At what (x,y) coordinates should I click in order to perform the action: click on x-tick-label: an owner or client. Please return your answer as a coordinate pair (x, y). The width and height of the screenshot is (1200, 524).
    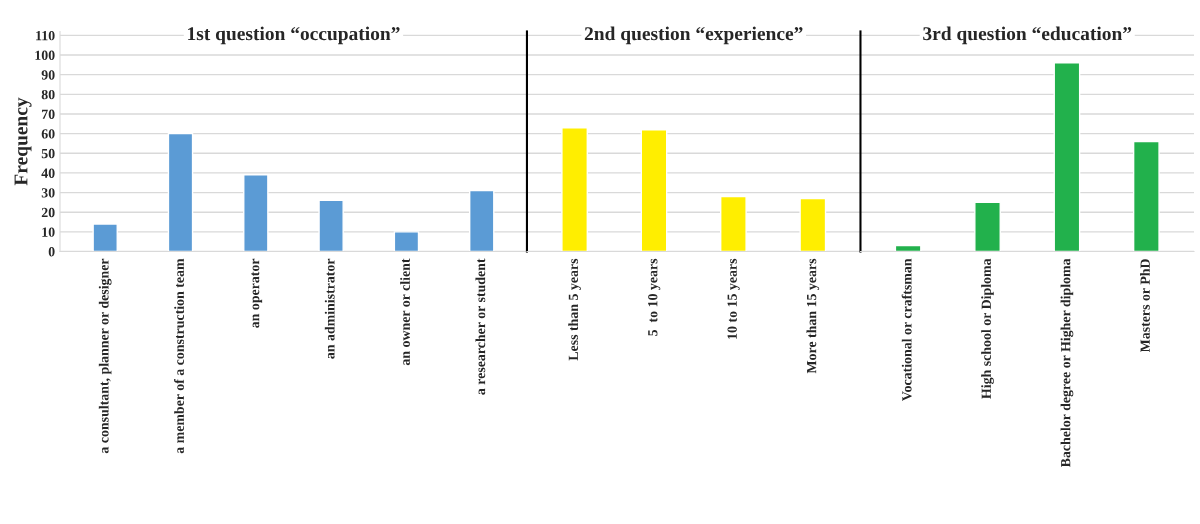
    Looking at the image, I should click on (405, 312).